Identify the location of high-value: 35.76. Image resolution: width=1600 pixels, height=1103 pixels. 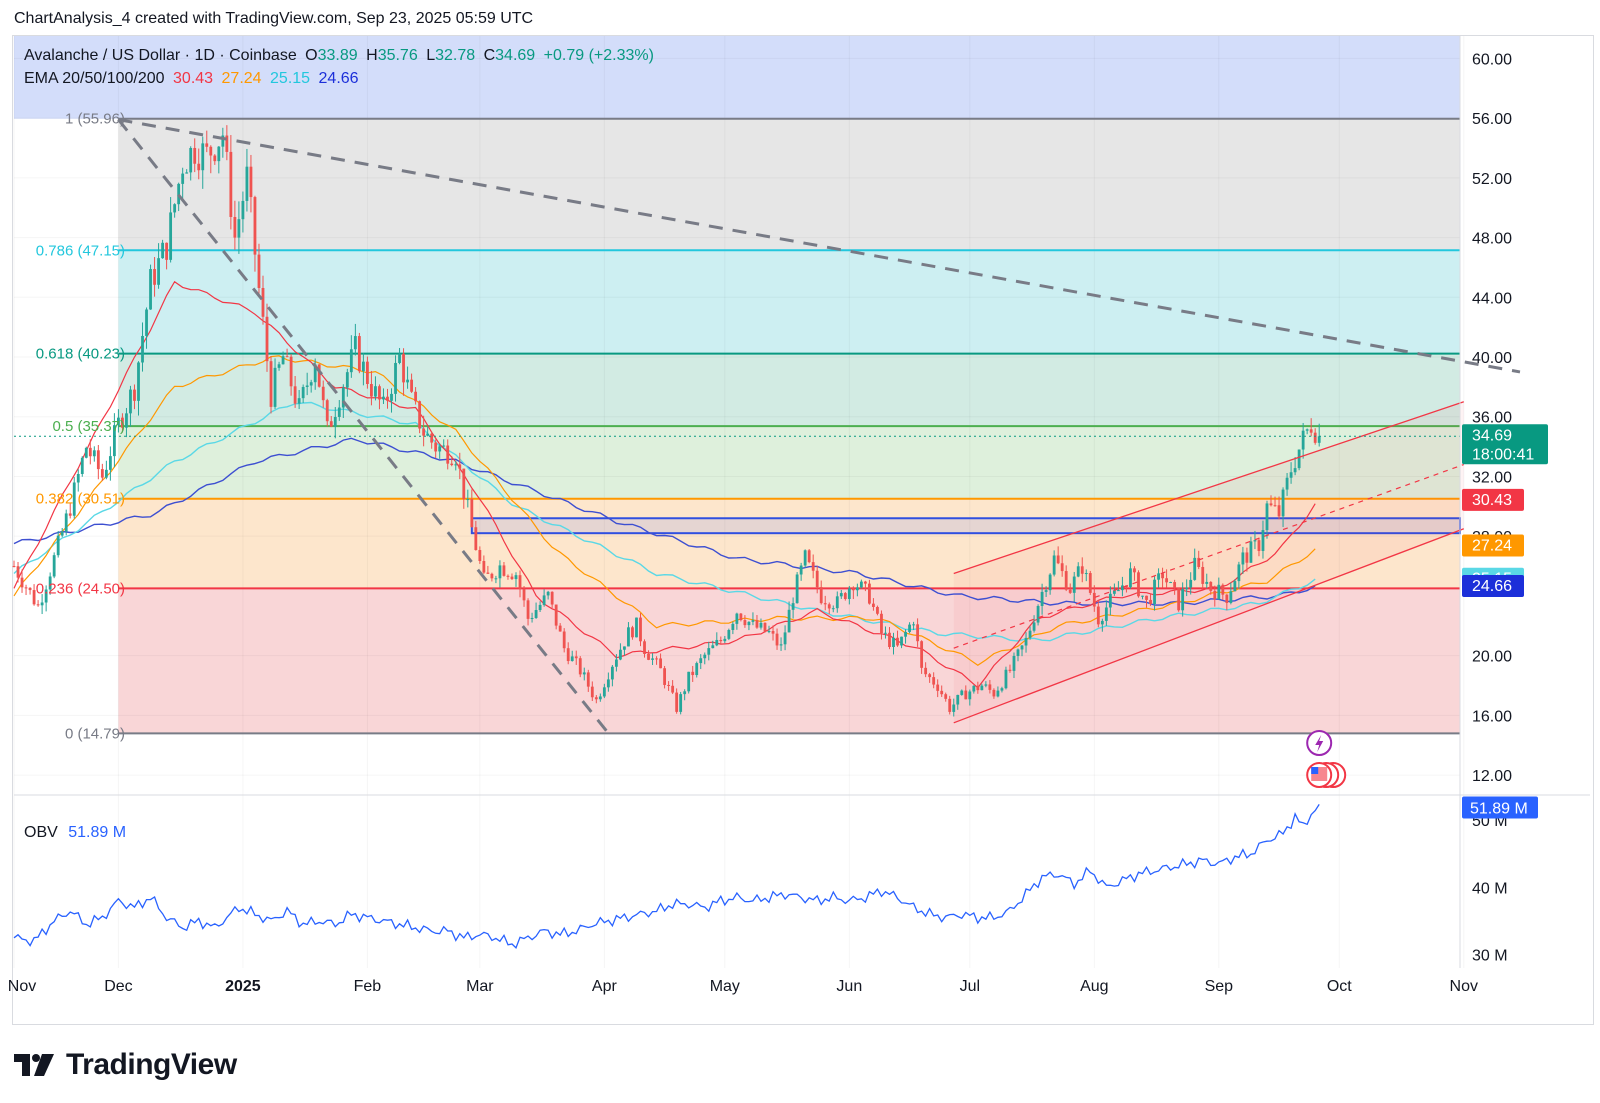
(397, 55).